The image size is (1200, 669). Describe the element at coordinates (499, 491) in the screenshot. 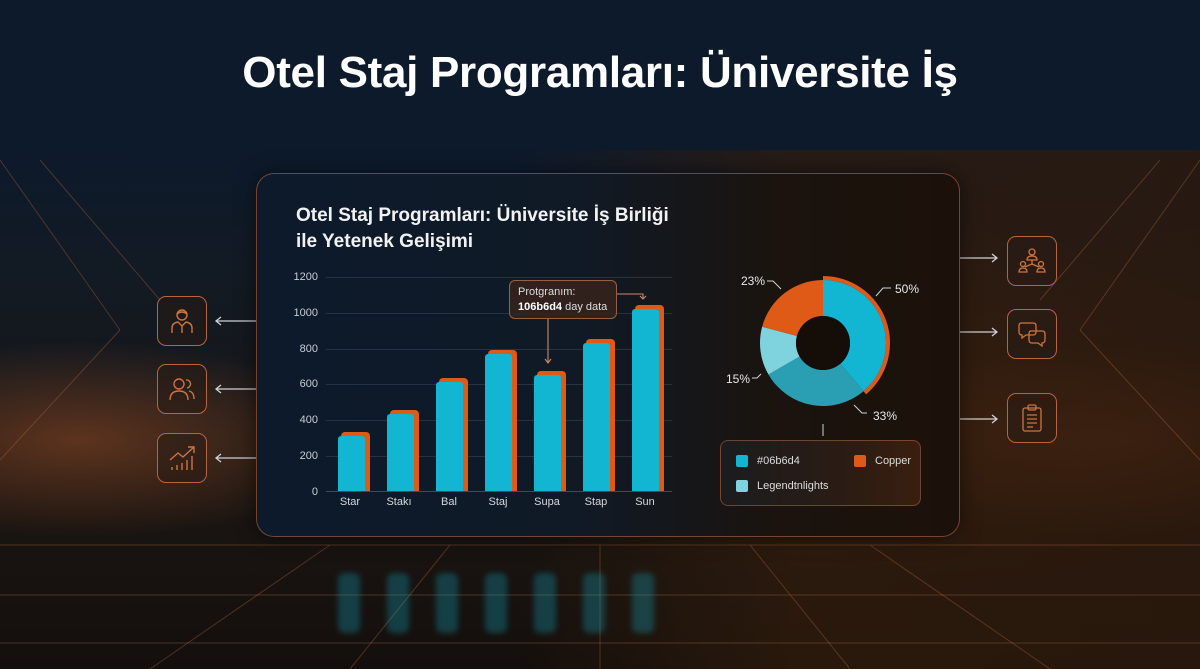

I see `x-axis-line` at that location.